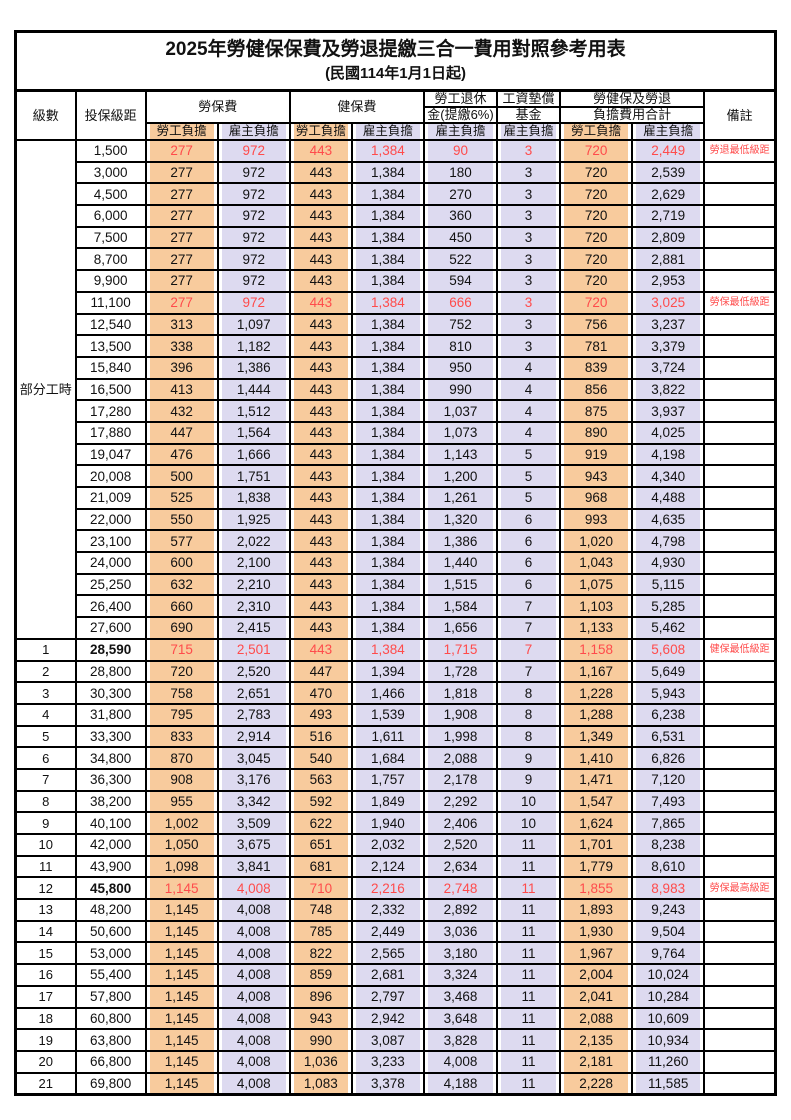 The width and height of the screenshot is (791, 1120). I want to click on cell-salary-bracket: 60,800, so click(110, 1018).